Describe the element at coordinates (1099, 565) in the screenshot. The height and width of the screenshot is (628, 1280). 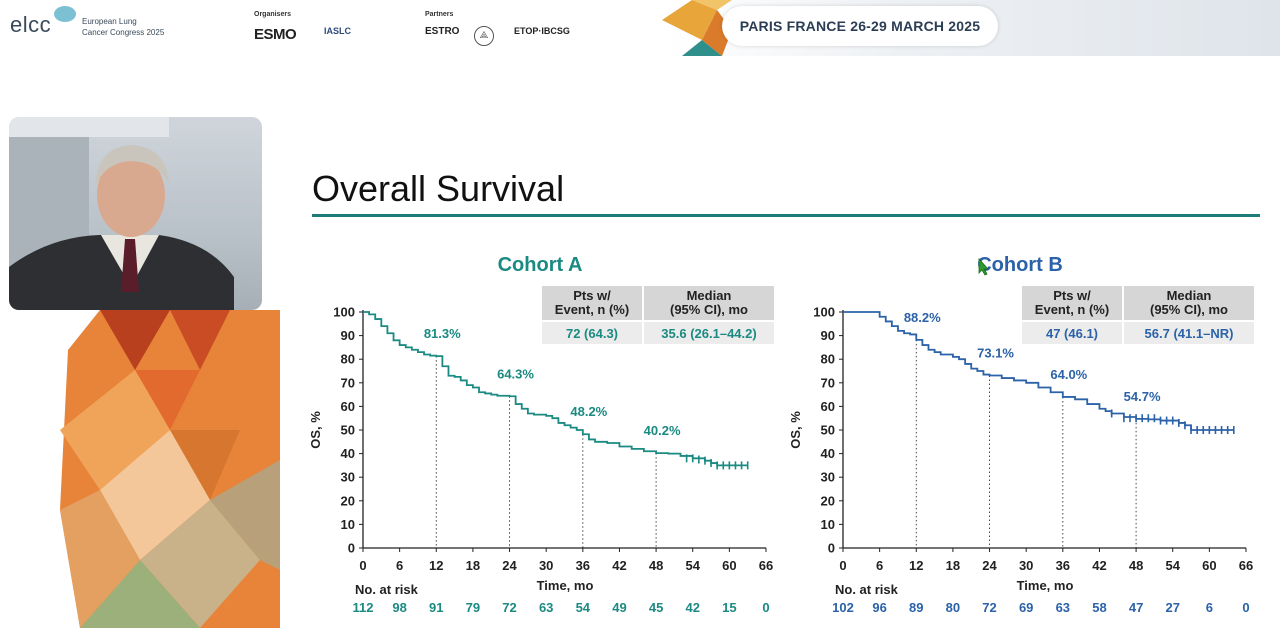
I see `x-tick-label: 42` at that location.